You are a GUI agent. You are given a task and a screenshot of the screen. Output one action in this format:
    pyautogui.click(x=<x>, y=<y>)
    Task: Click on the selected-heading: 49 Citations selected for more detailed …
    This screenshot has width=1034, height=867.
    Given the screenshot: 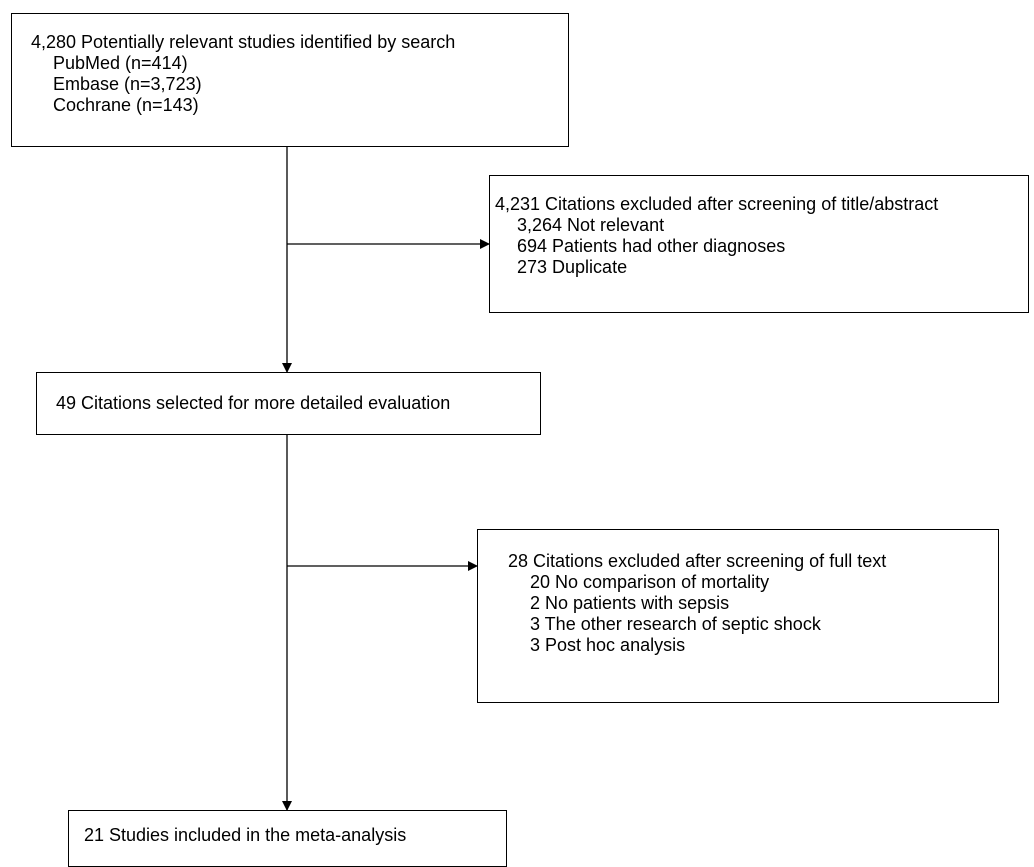 What is the action you would take?
    pyautogui.click(x=253, y=403)
    